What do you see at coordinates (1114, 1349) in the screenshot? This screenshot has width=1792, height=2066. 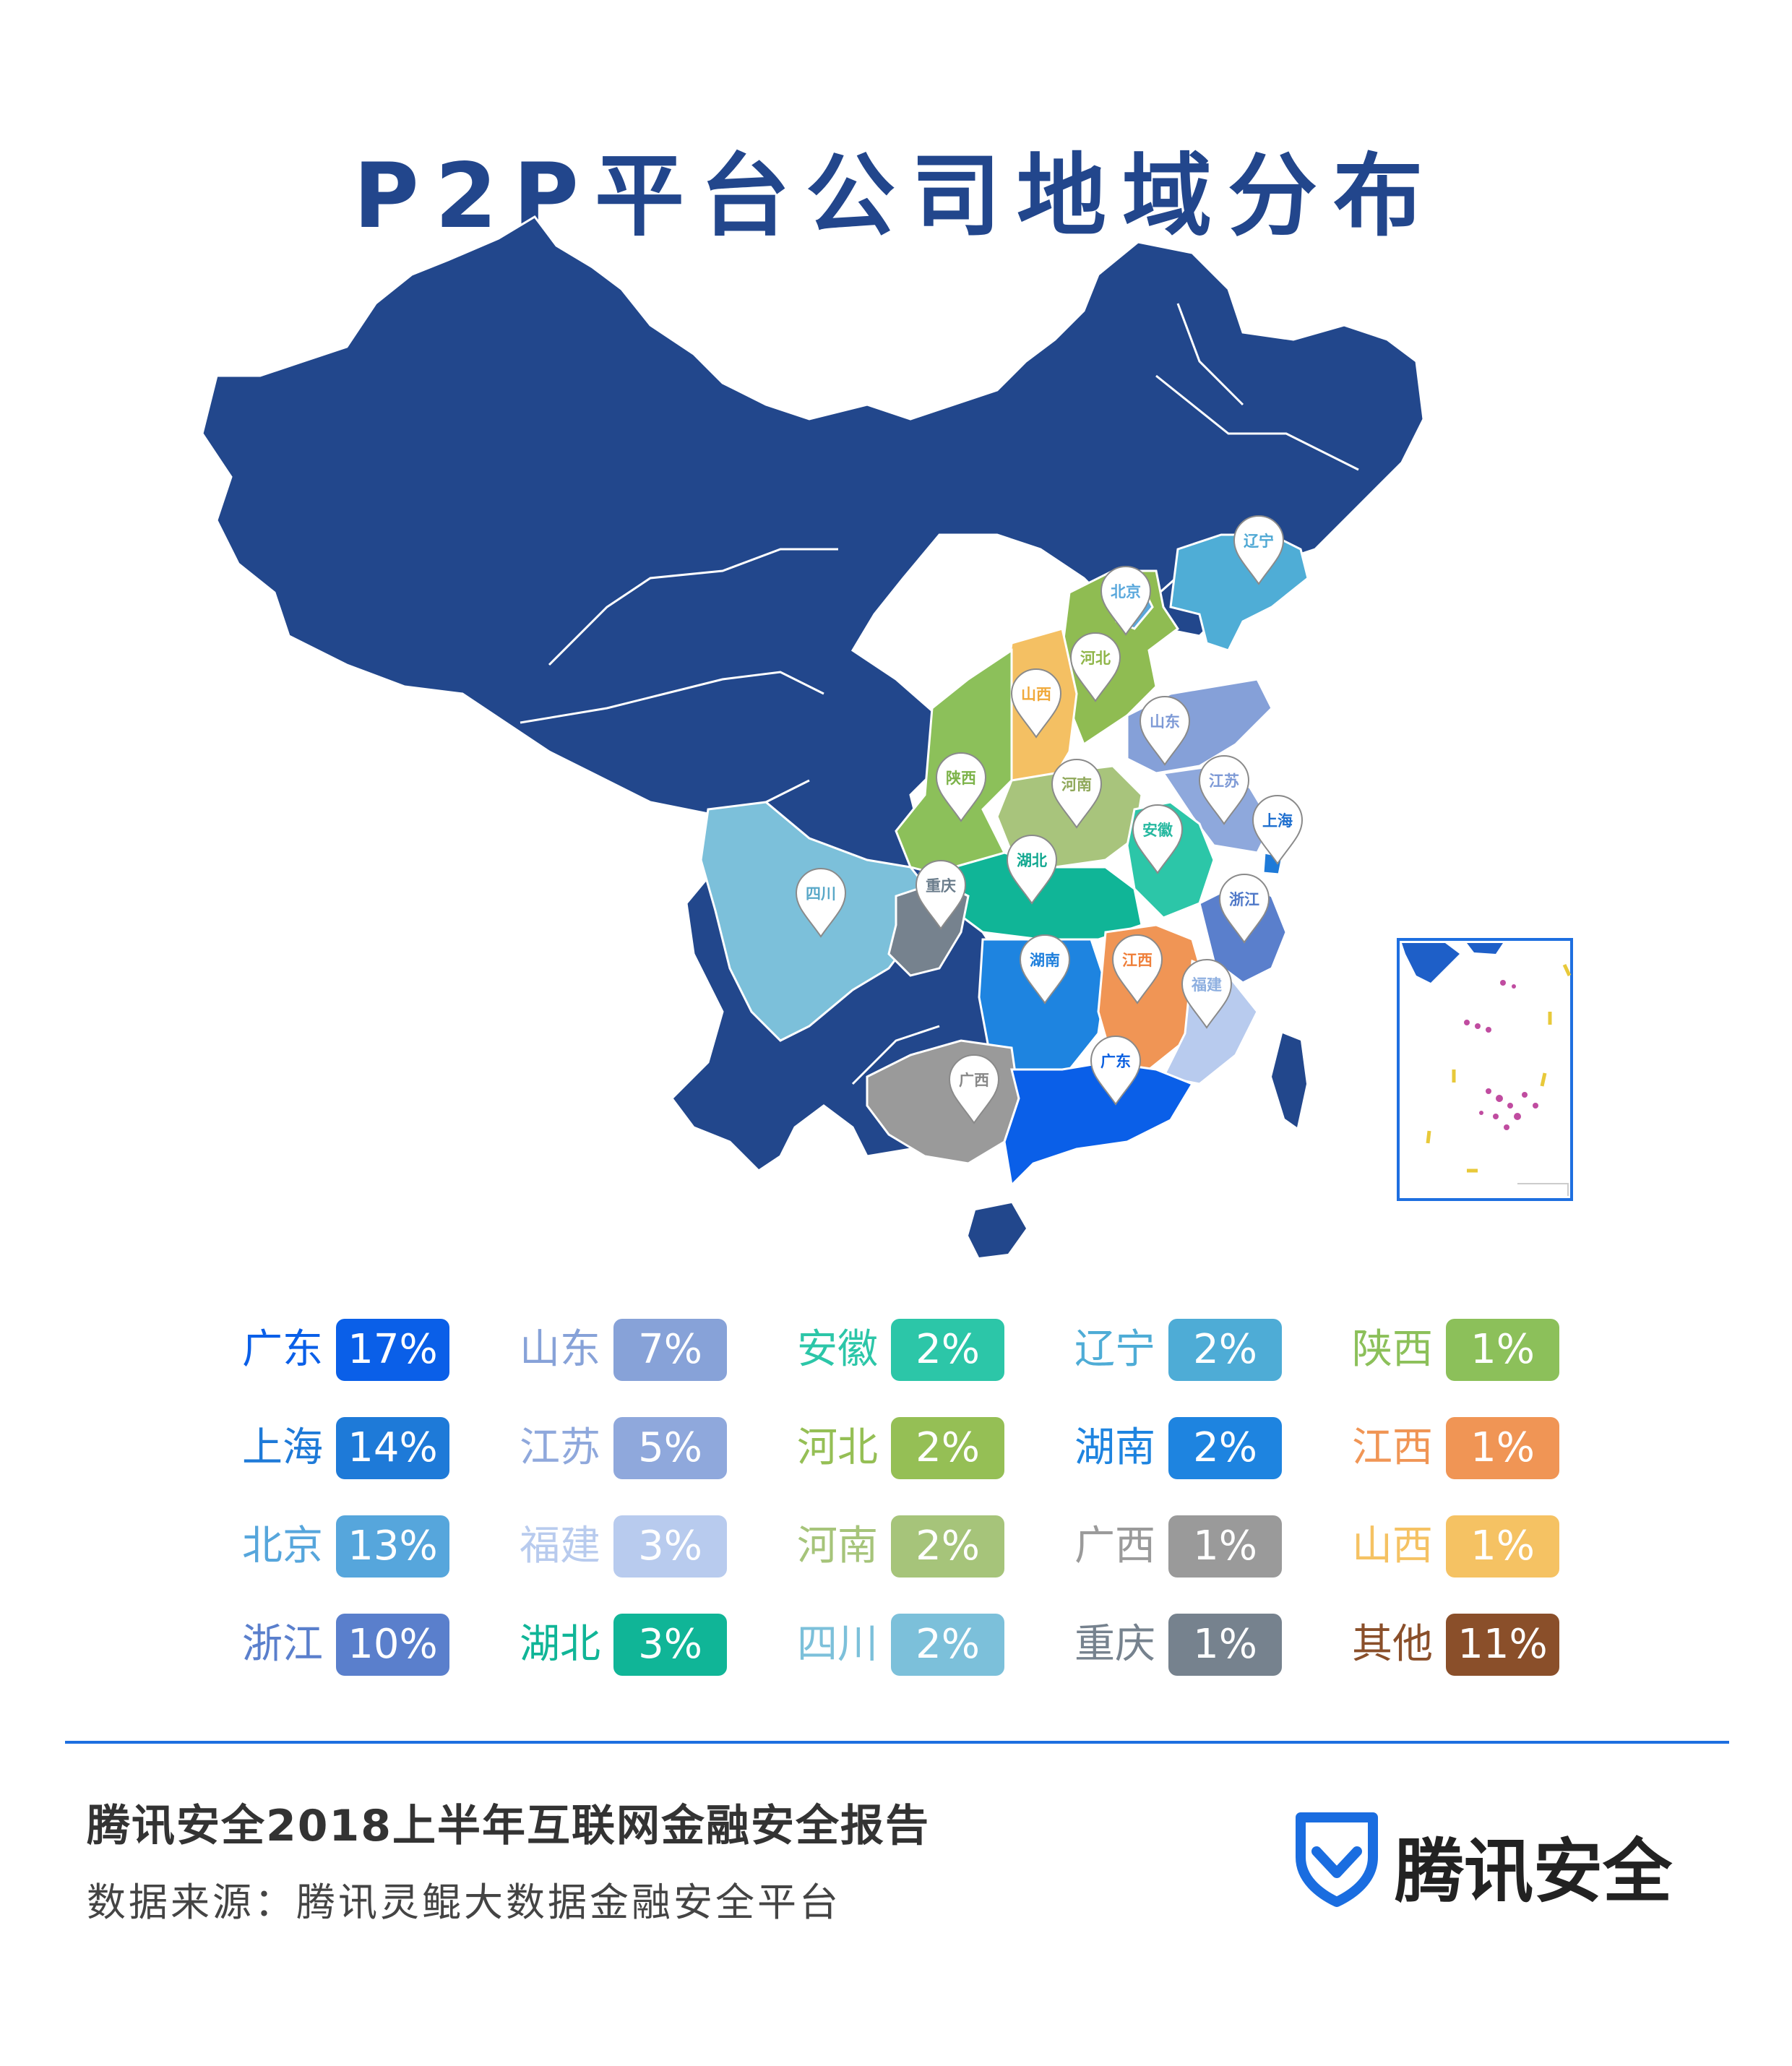 I see `legend-region-name: 辽宁` at bounding box center [1114, 1349].